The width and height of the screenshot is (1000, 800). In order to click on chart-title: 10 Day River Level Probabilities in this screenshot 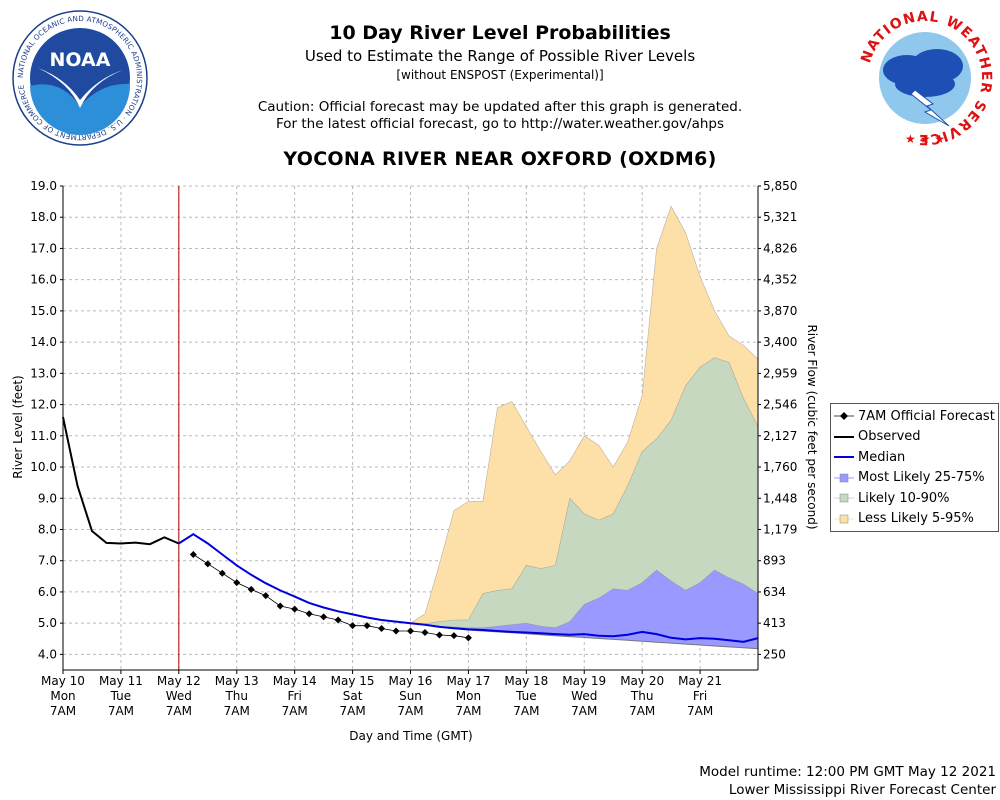, I will do `click(500, 33)`.